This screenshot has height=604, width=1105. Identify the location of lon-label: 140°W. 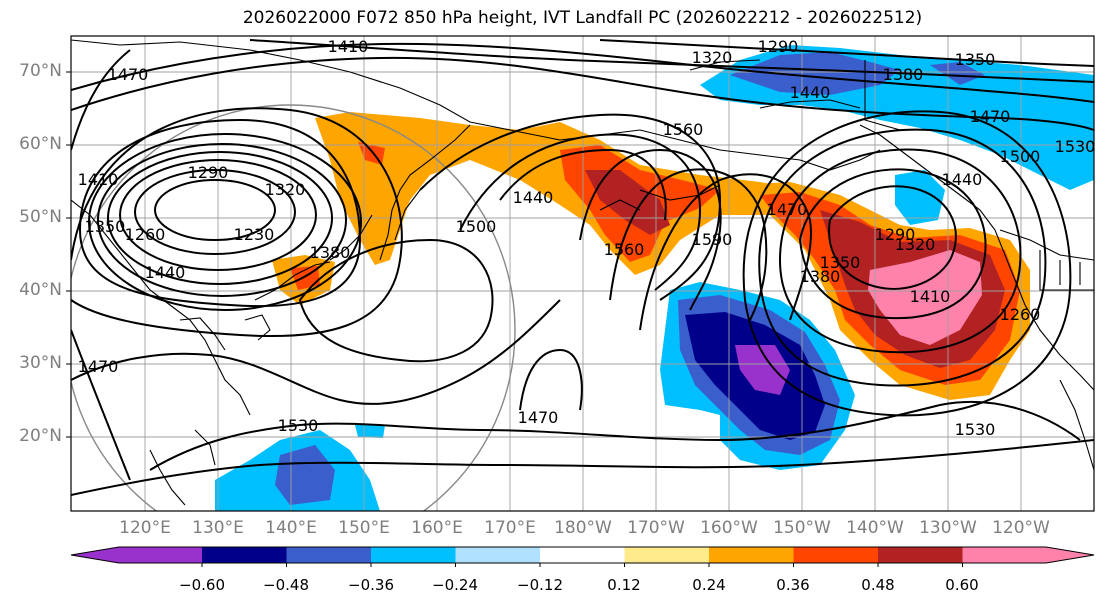
(875, 528).